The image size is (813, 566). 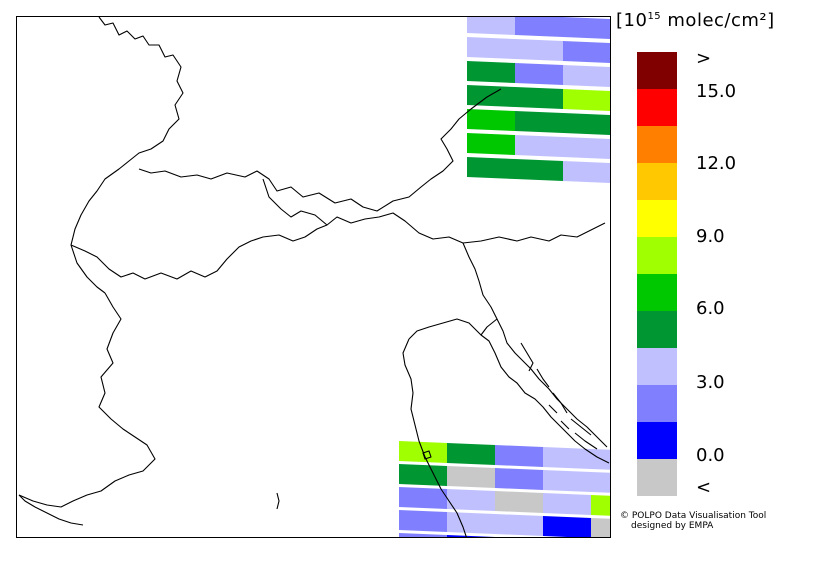 What do you see at coordinates (434, 211) in the screenshot?
I see `border-line-alps-south` at bounding box center [434, 211].